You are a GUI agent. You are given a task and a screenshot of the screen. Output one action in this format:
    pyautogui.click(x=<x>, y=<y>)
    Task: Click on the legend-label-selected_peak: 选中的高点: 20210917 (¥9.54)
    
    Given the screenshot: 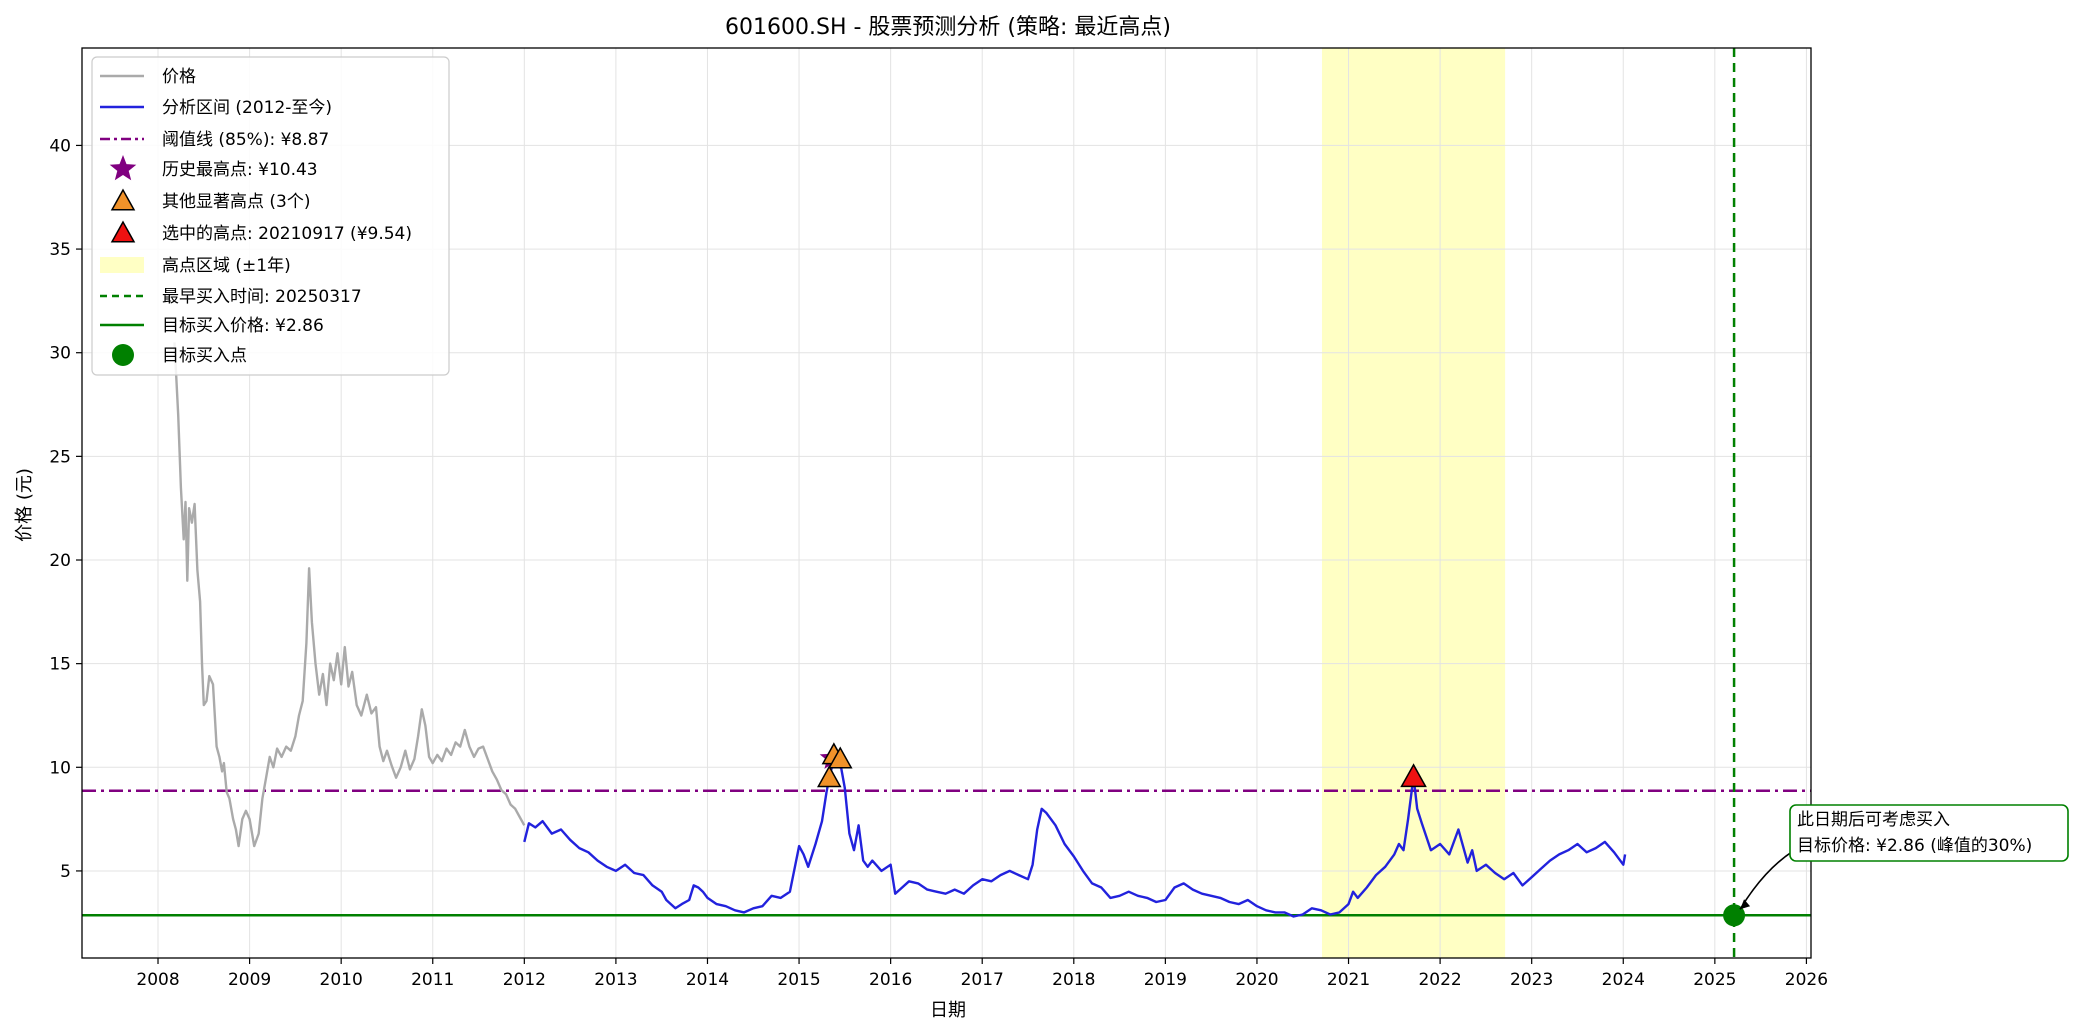 What is the action you would take?
    pyautogui.click(x=287, y=234)
    